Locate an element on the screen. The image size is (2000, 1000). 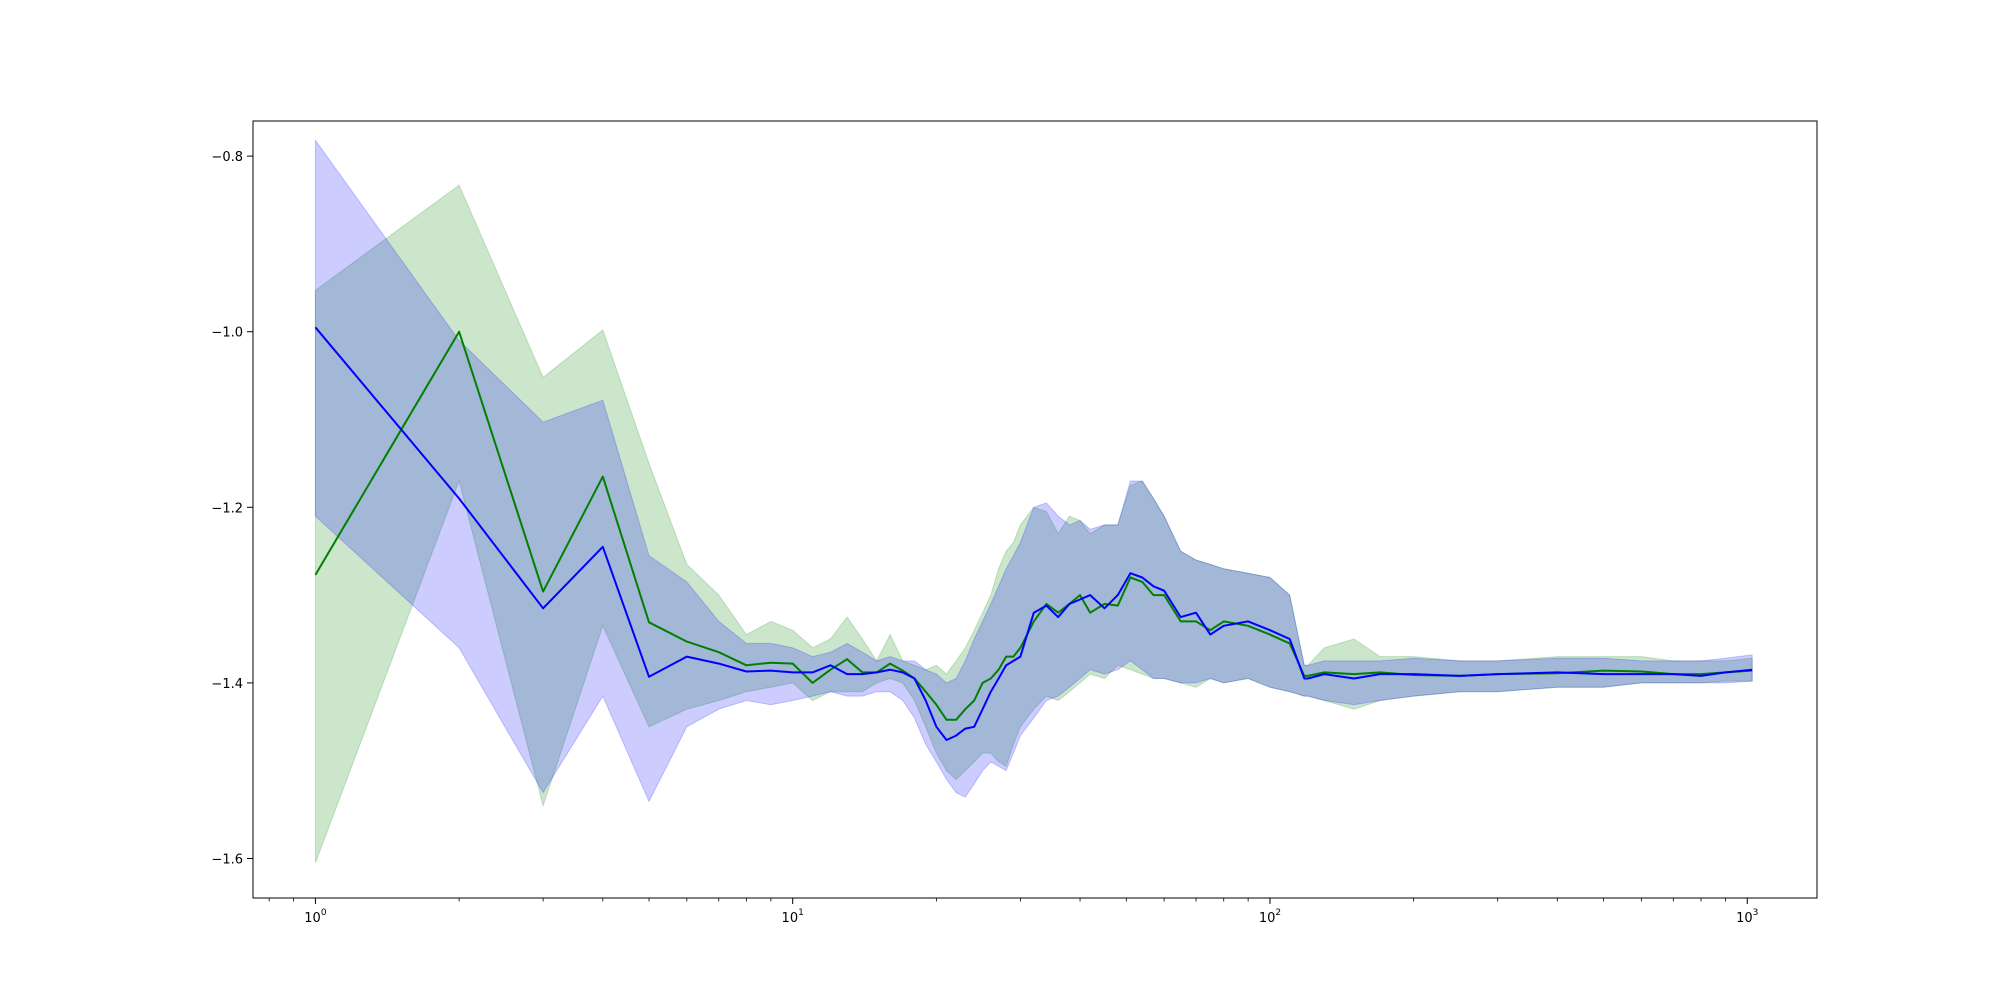
x-tick-label: 10² is located at coordinates (1270, 917).